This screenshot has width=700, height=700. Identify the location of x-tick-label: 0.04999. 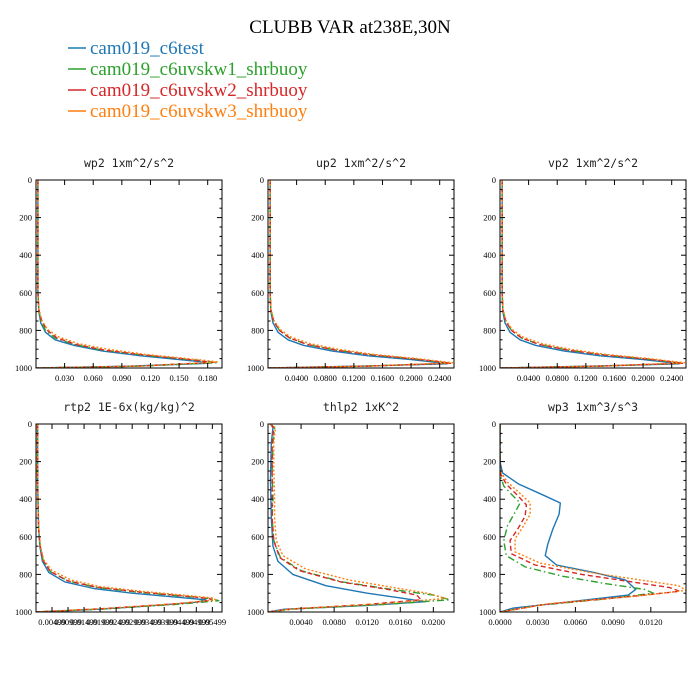
(197, 622).